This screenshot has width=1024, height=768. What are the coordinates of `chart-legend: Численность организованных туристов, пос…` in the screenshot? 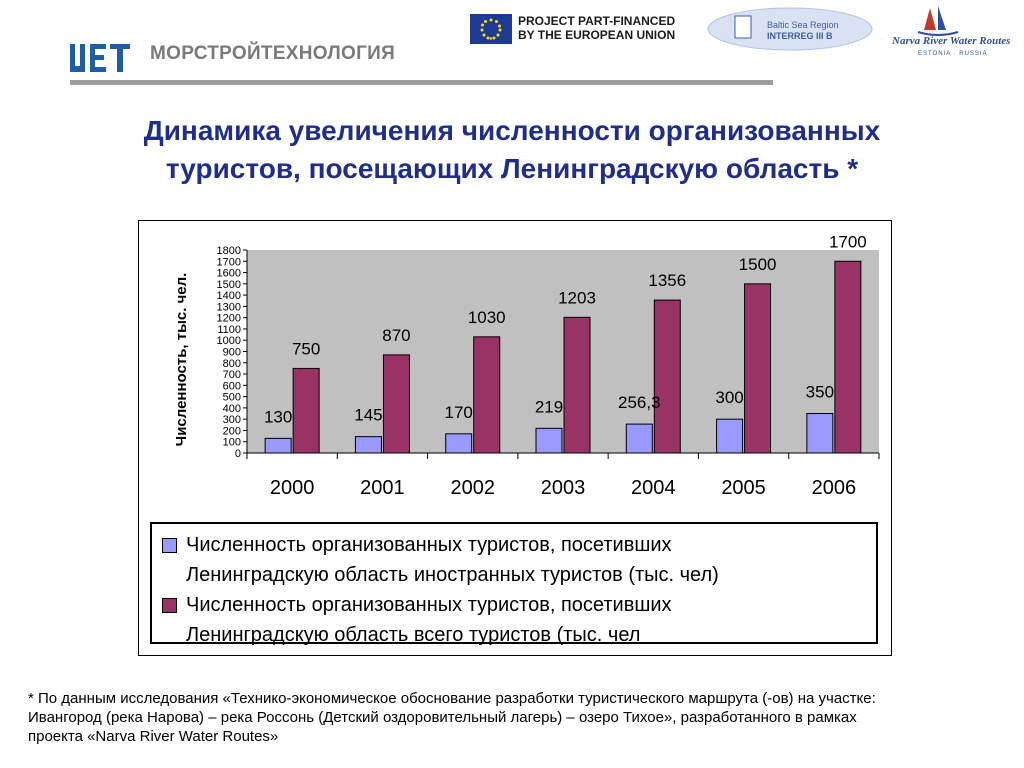 It's located at (514, 584).